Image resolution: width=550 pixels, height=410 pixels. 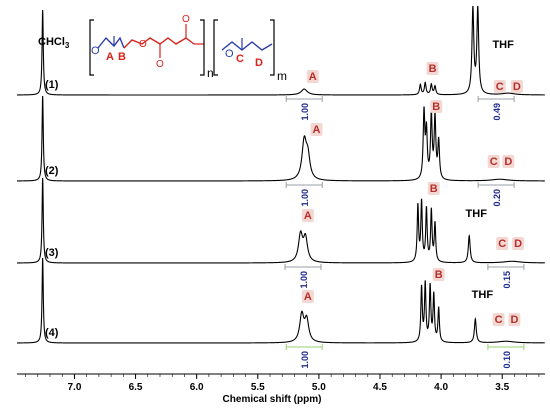 What do you see at coordinates (52, 85) in the screenshot?
I see `spectrum-label: (1)` at bounding box center [52, 85].